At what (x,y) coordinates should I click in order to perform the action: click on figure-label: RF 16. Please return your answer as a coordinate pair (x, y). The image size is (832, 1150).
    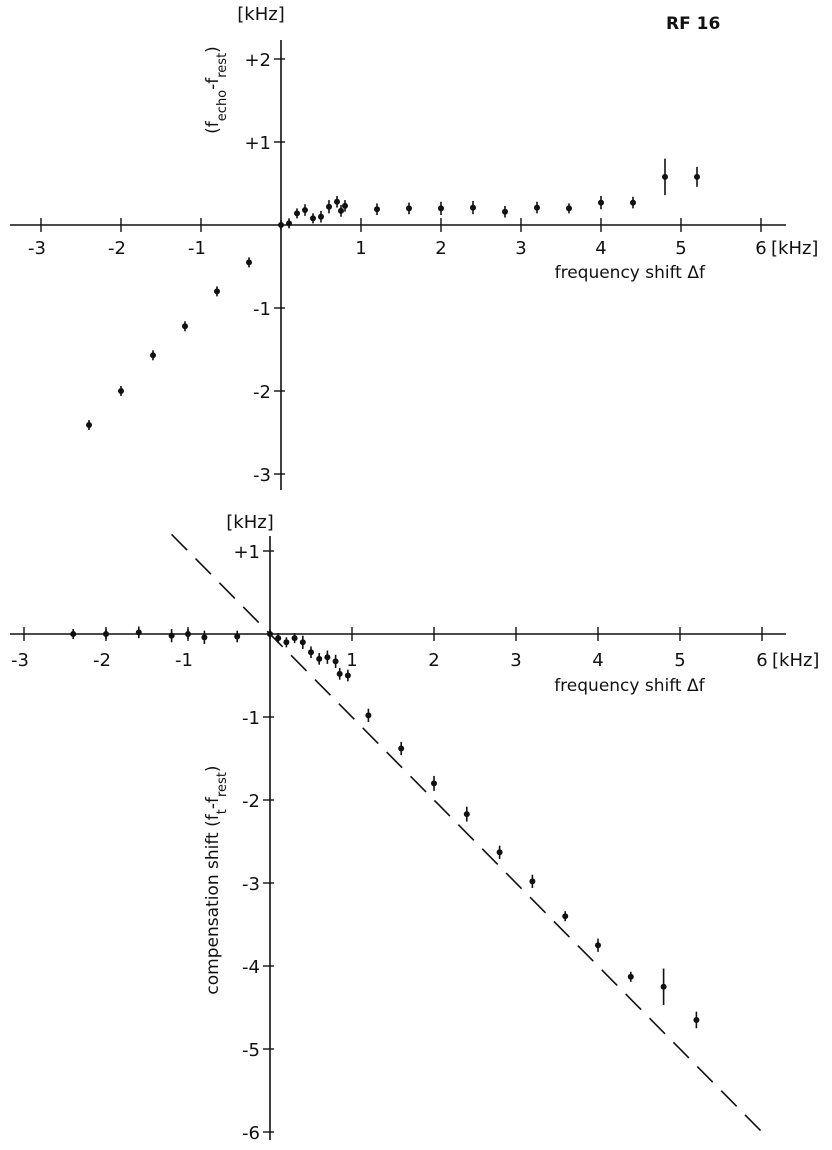
    Looking at the image, I should click on (693, 24).